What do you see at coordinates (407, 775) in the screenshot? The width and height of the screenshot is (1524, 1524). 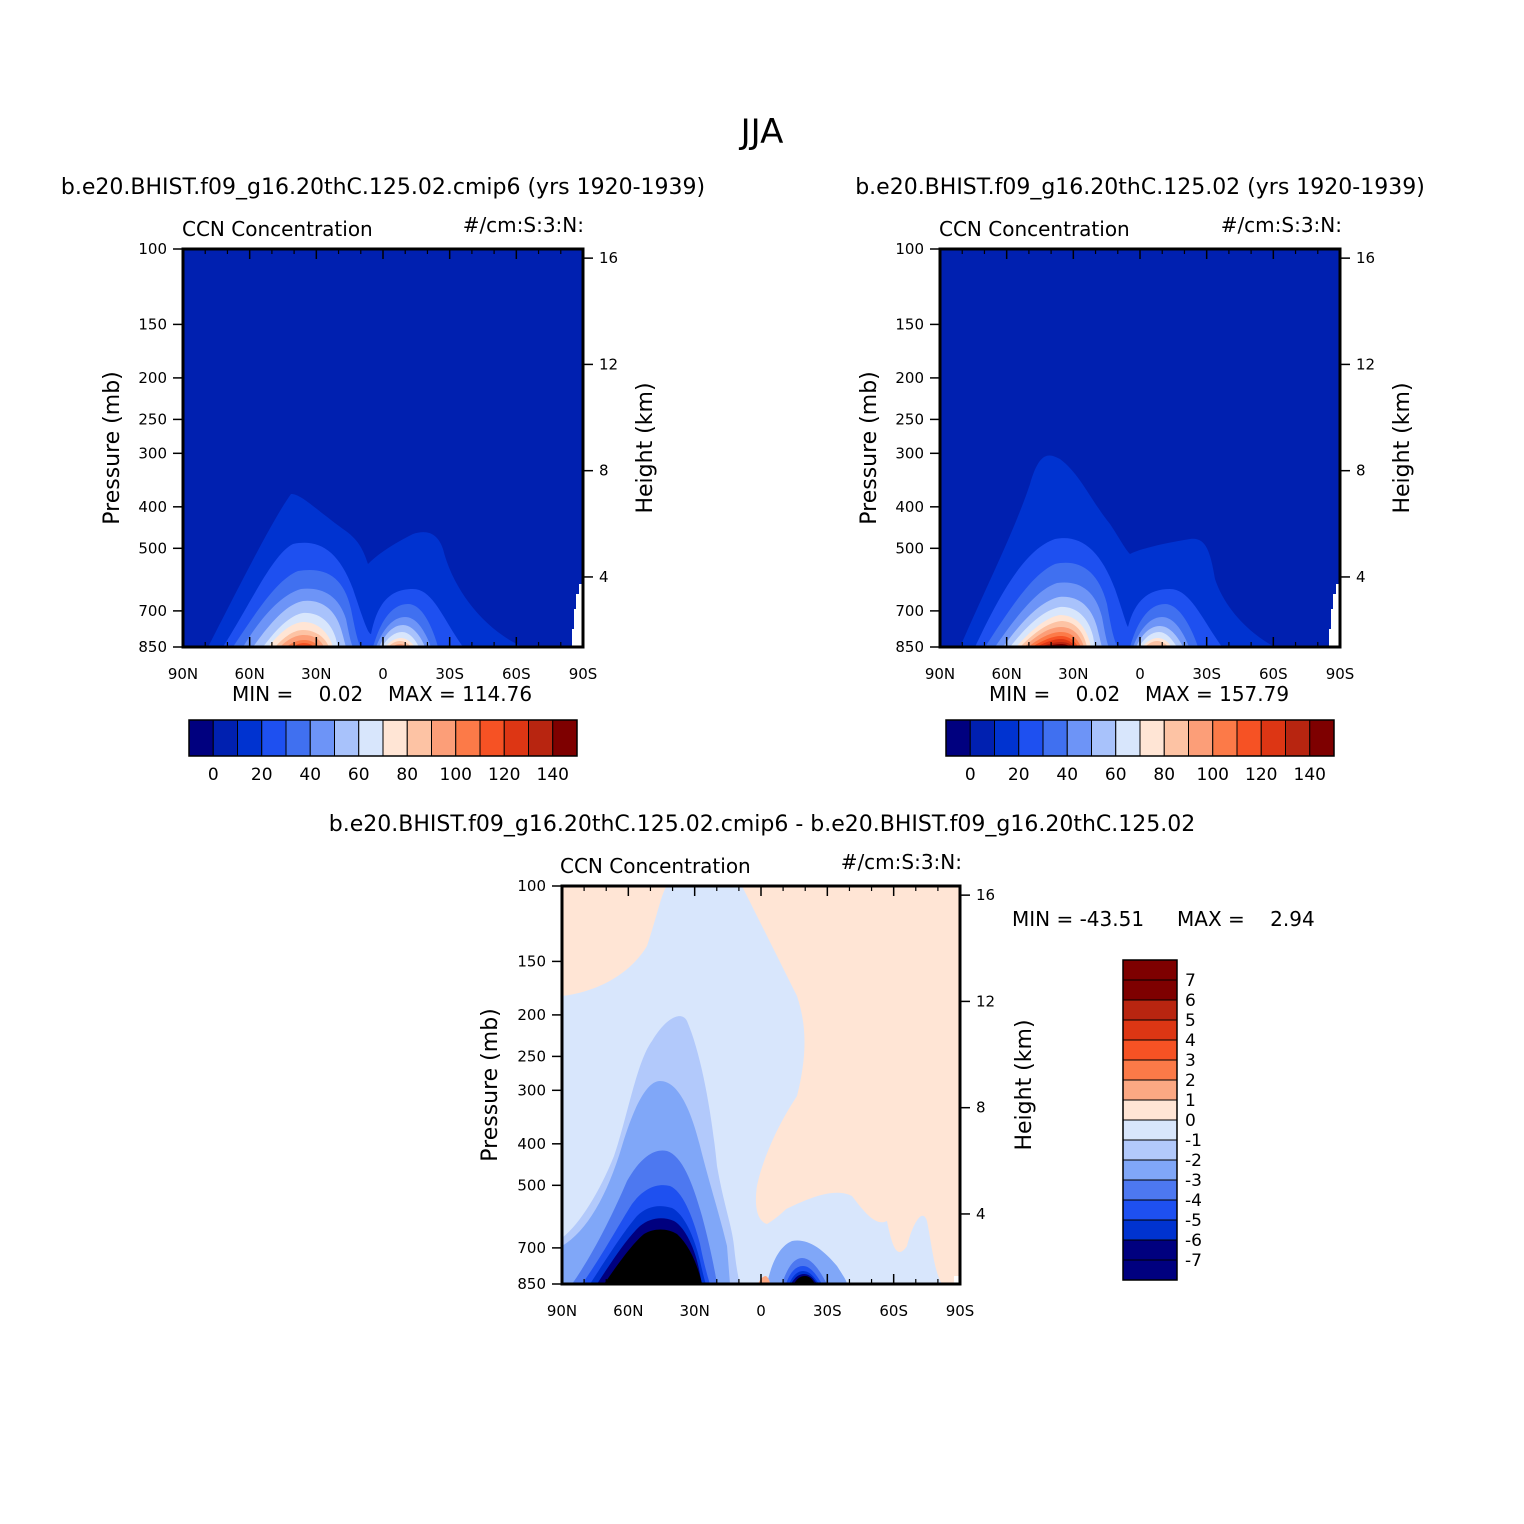 I see `colorbar-label: 80` at bounding box center [407, 775].